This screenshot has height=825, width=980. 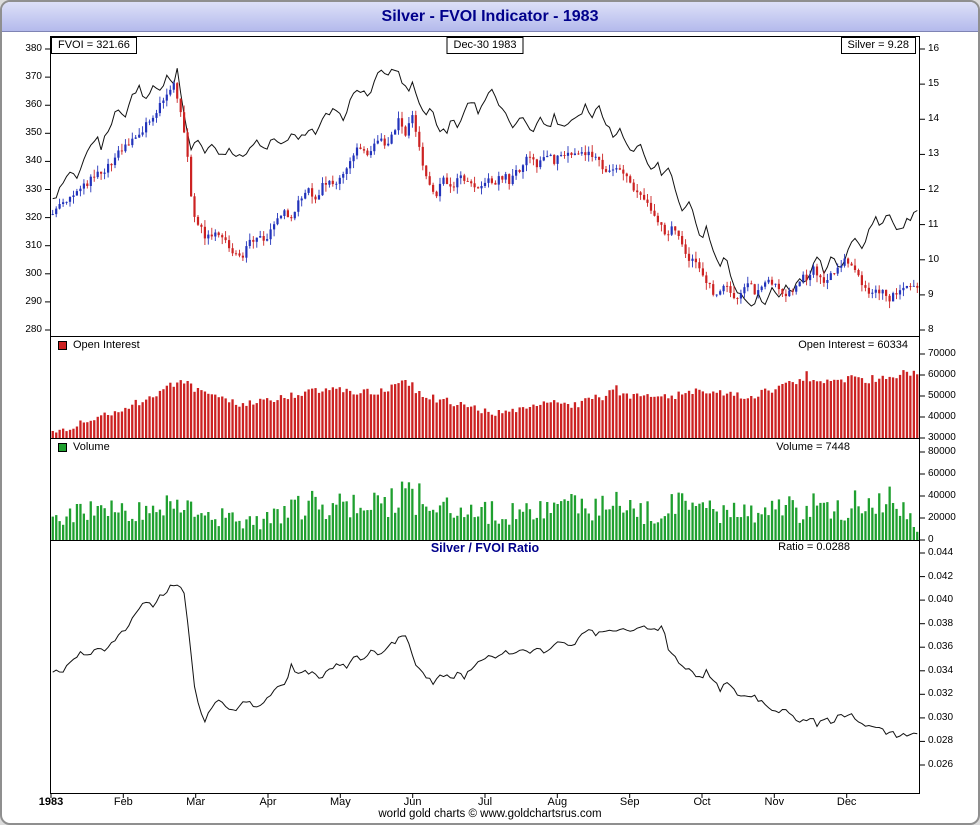 What do you see at coordinates (933, 224) in the screenshot?
I see `axis-tick-label: 11` at bounding box center [933, 224].